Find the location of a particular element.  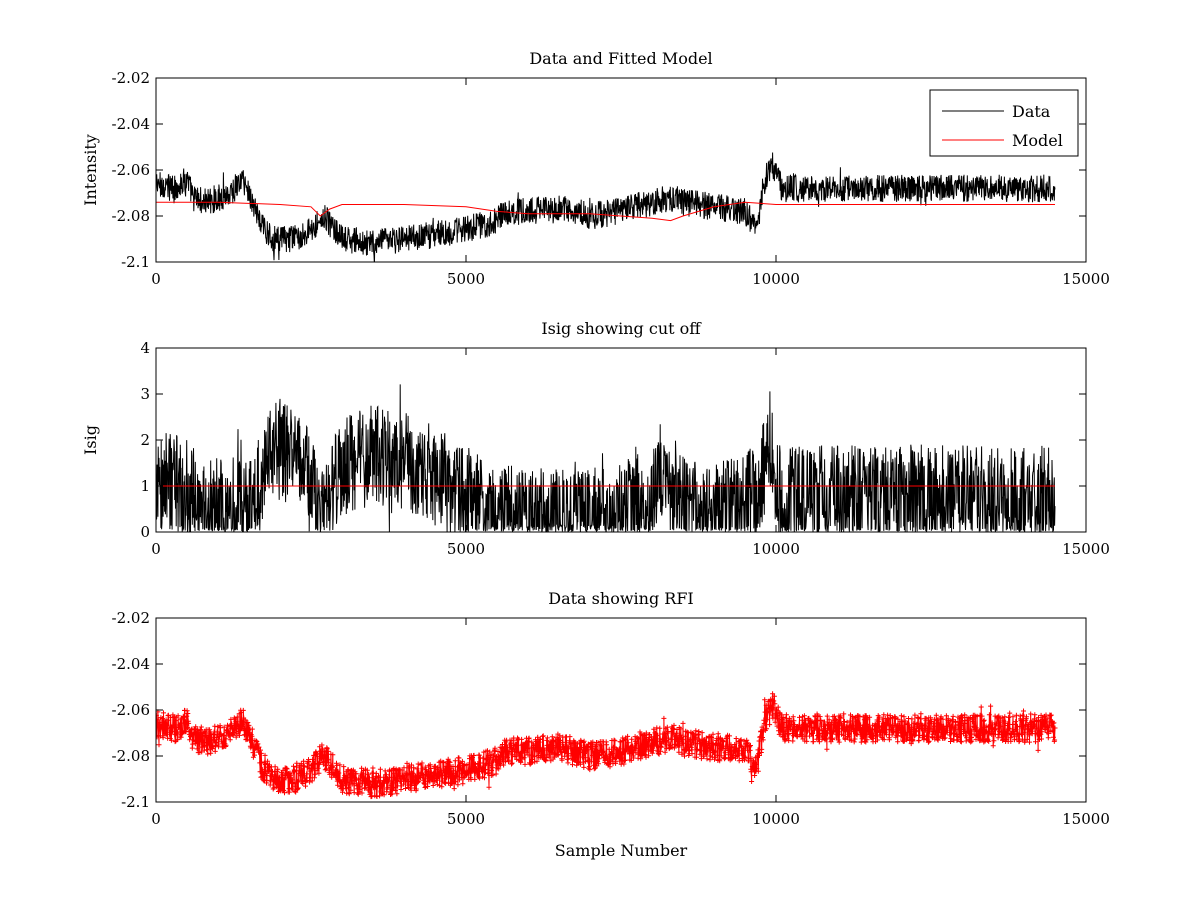

legend-box is located at coordinates (1004, 123).